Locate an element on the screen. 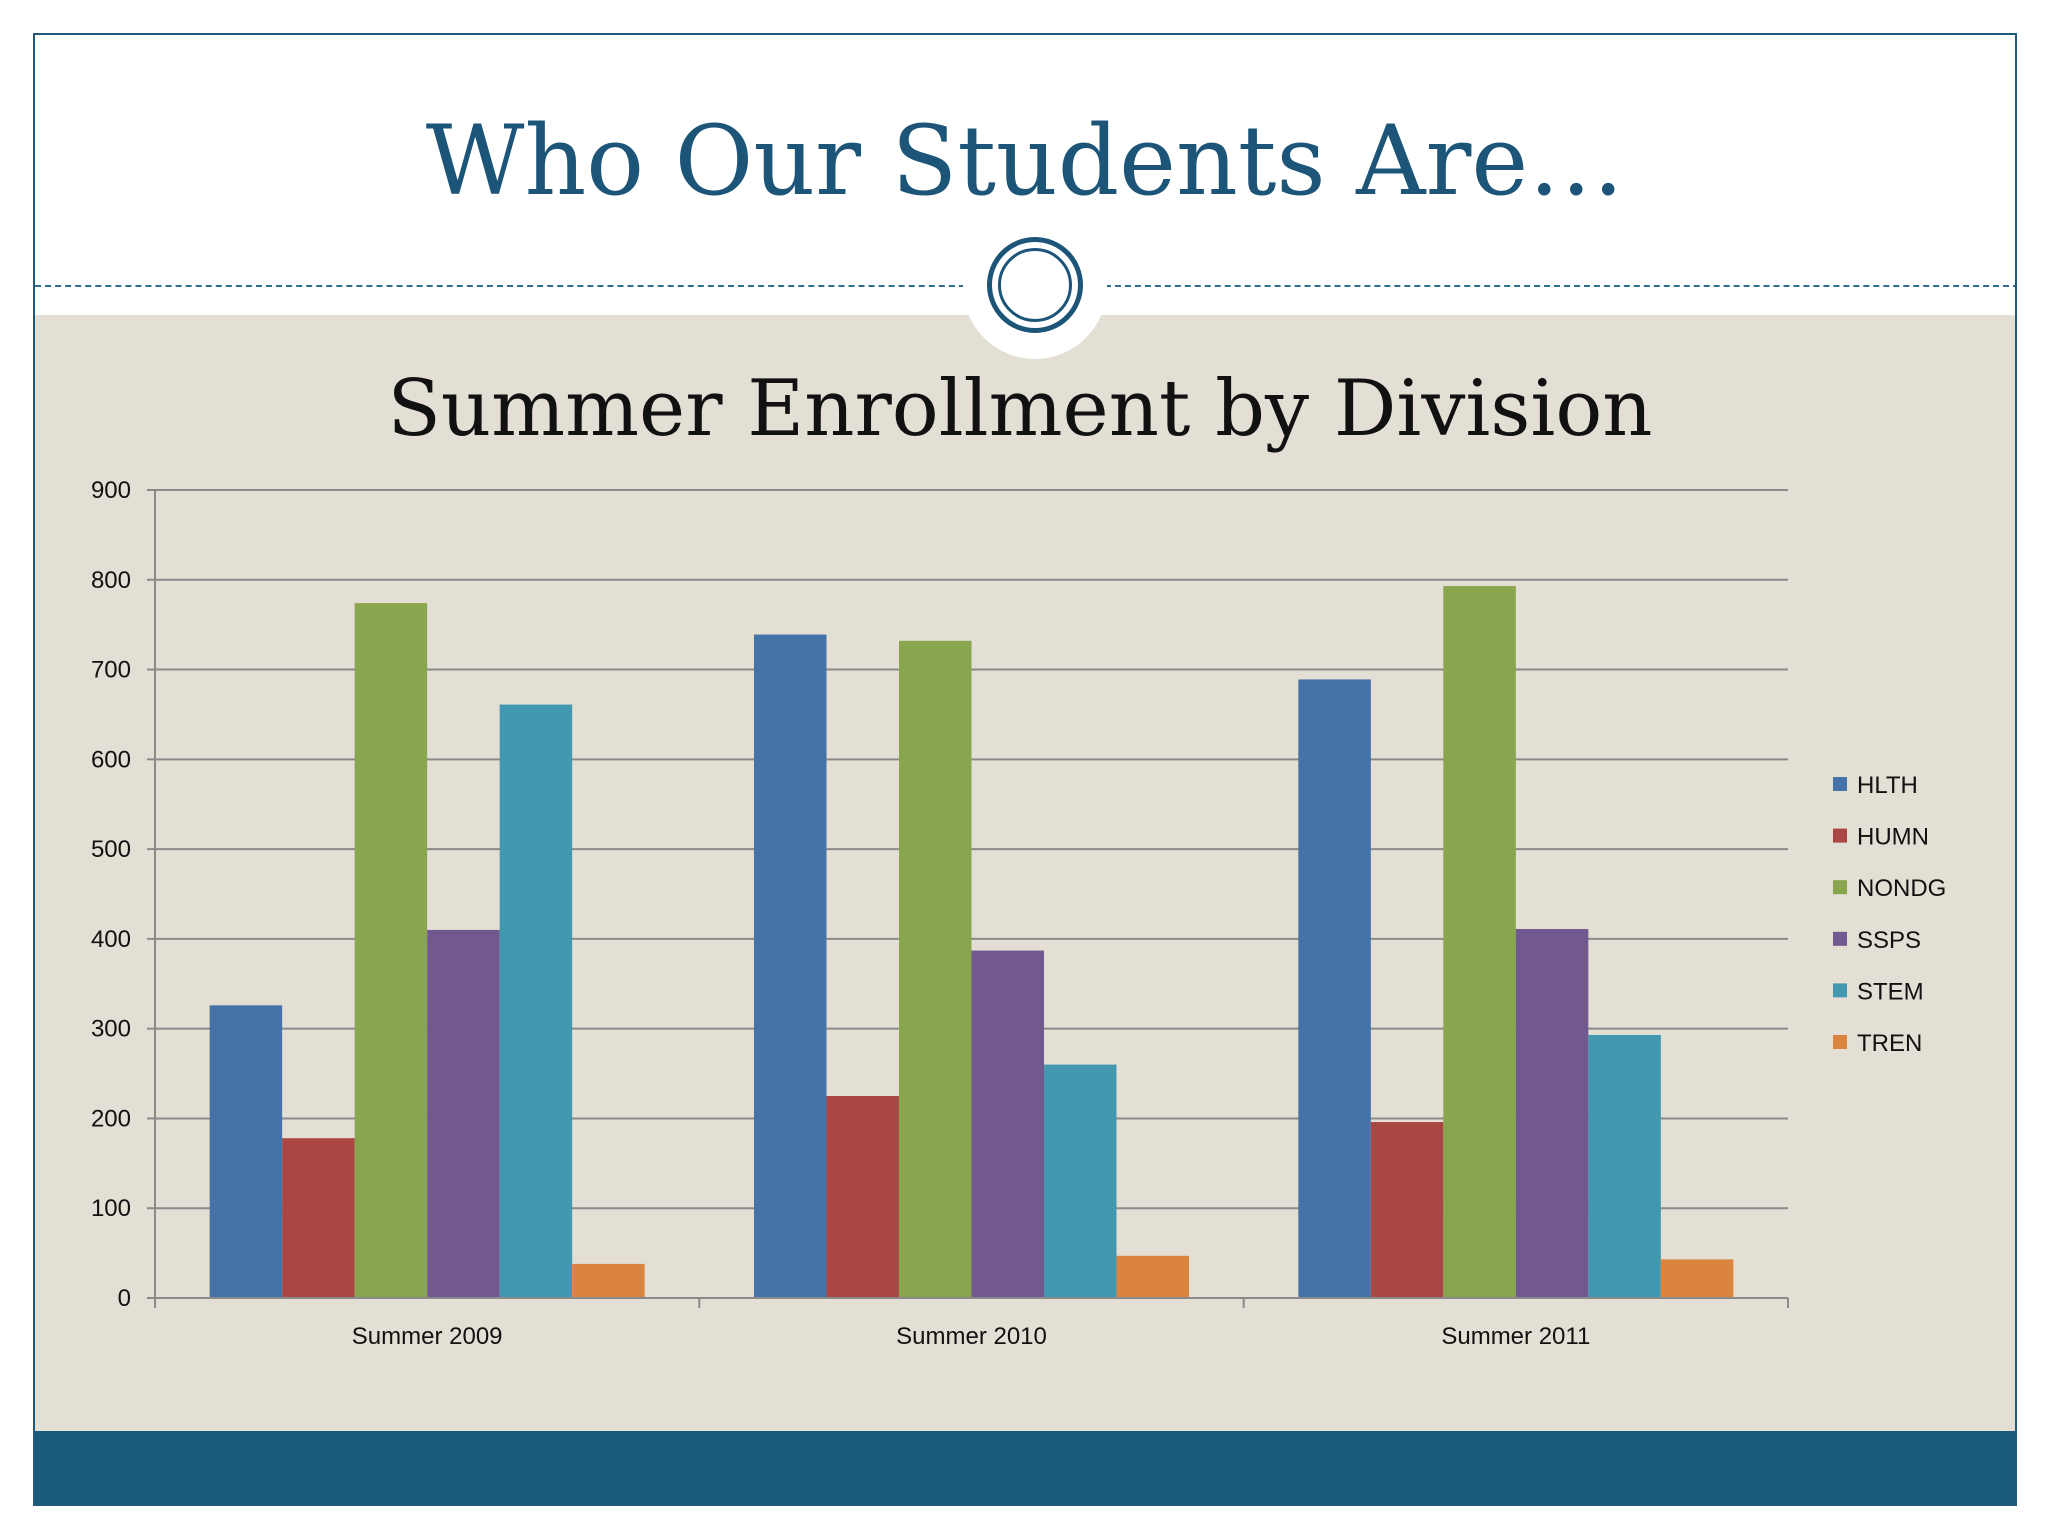  x-category-label: Summer 2011 is located at coordinates (1515, 1336).